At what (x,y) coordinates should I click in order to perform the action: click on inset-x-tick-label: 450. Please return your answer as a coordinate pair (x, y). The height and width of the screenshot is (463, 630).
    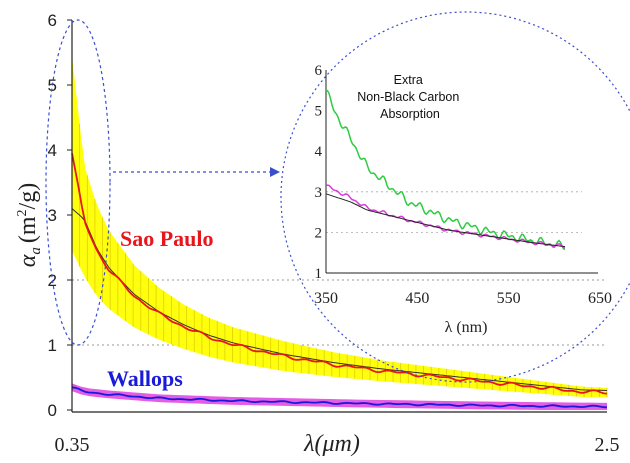
    Looking at the image, I should click on (417, 298).